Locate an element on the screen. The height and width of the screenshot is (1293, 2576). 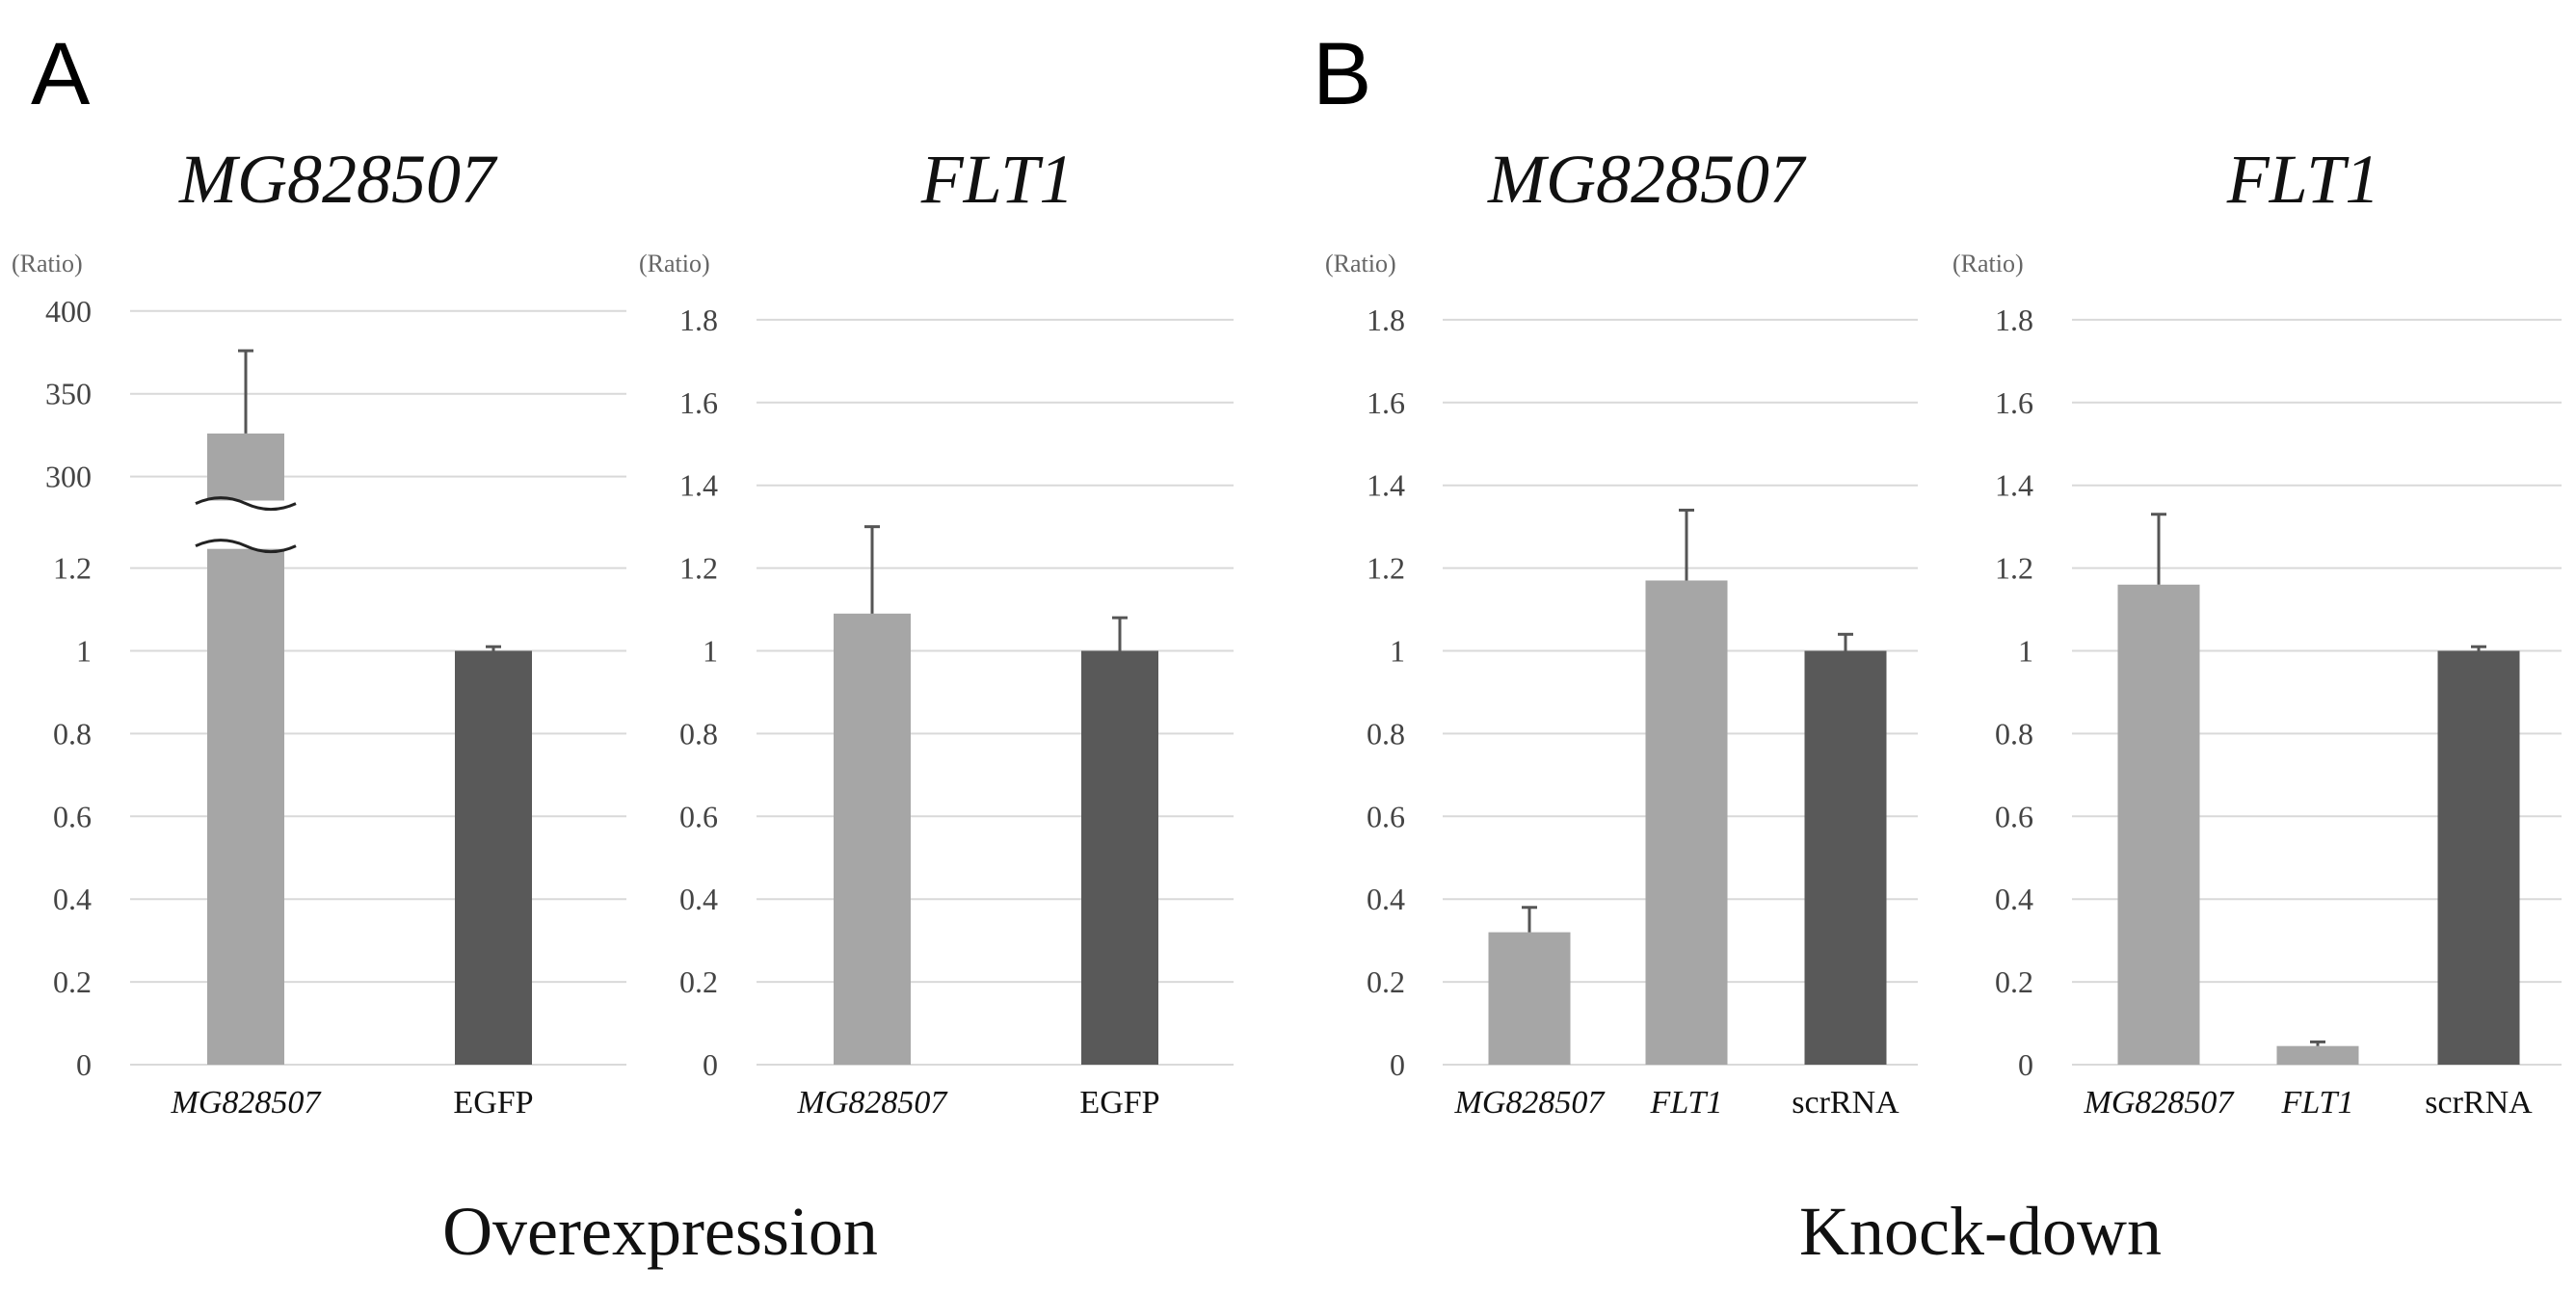
y-tick-label: 400 is located at coordinates (68, 311).